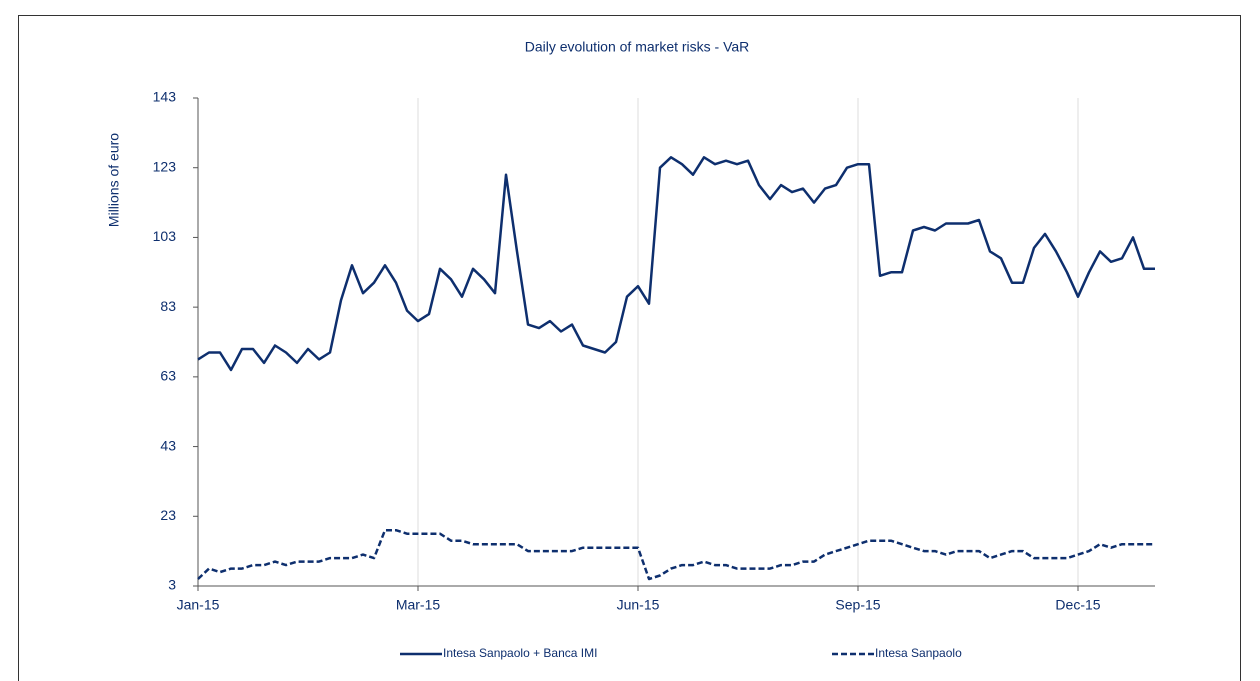 This screenshot has width=1260, height=681. What do you see at coordinates (165, 166) in the screenshot?
I see `y-tick-label: 123` at bounding box center [165, 166].